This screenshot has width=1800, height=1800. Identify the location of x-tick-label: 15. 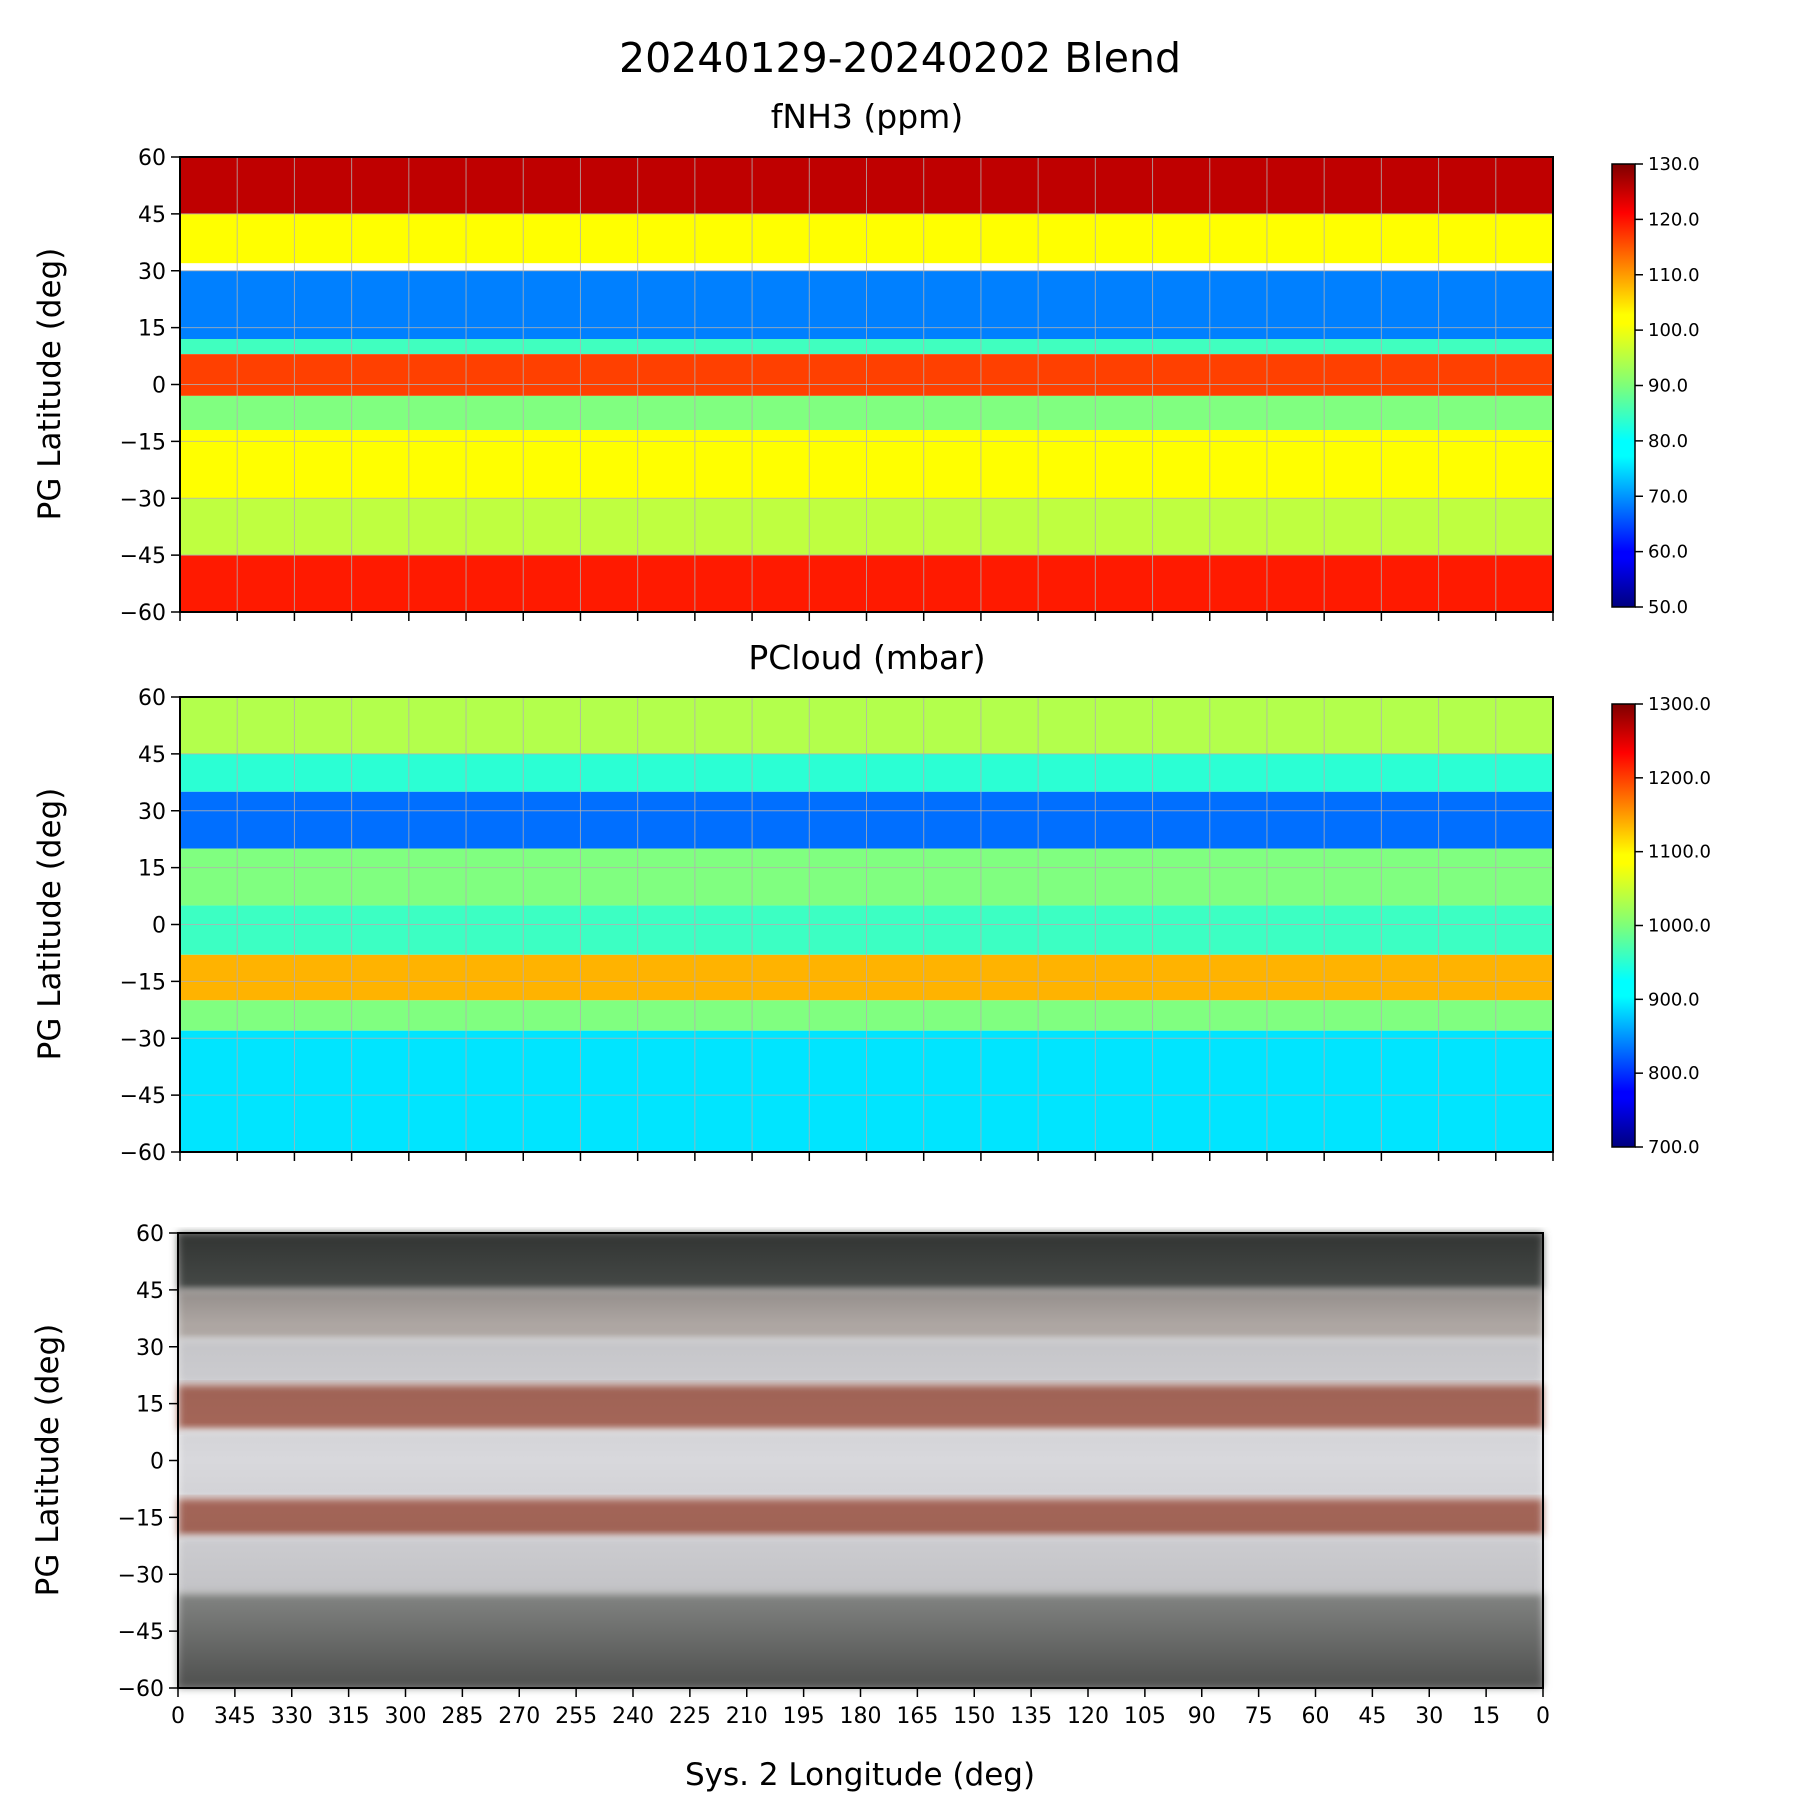
(1486, 1716).